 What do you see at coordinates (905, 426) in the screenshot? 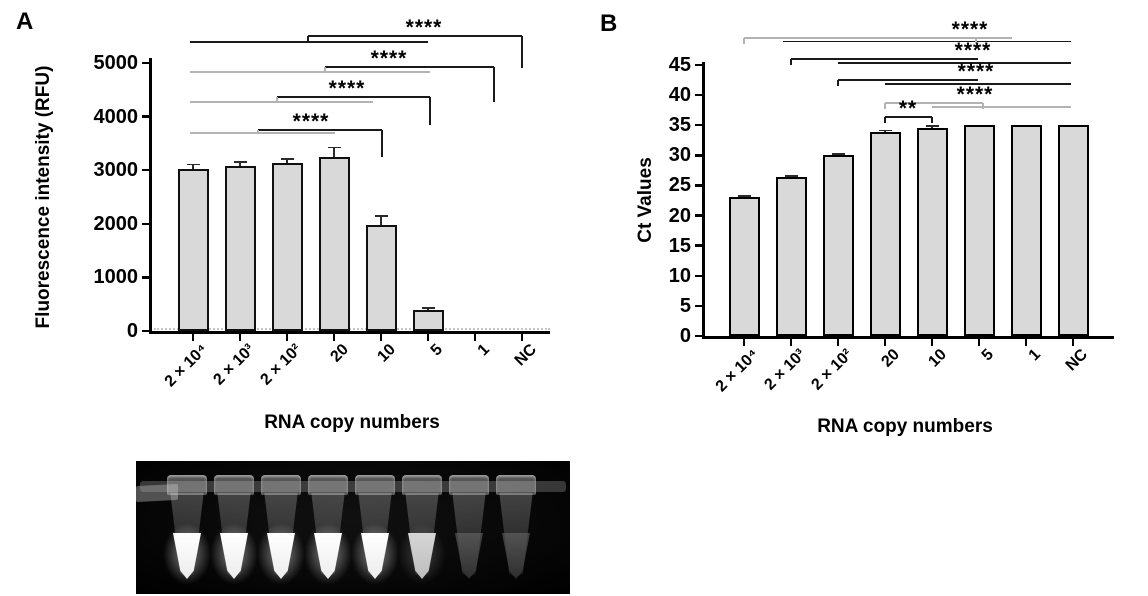
I see `panel-b-x-axis-title: RNA copy numbers` at bounding box center [905, 426].